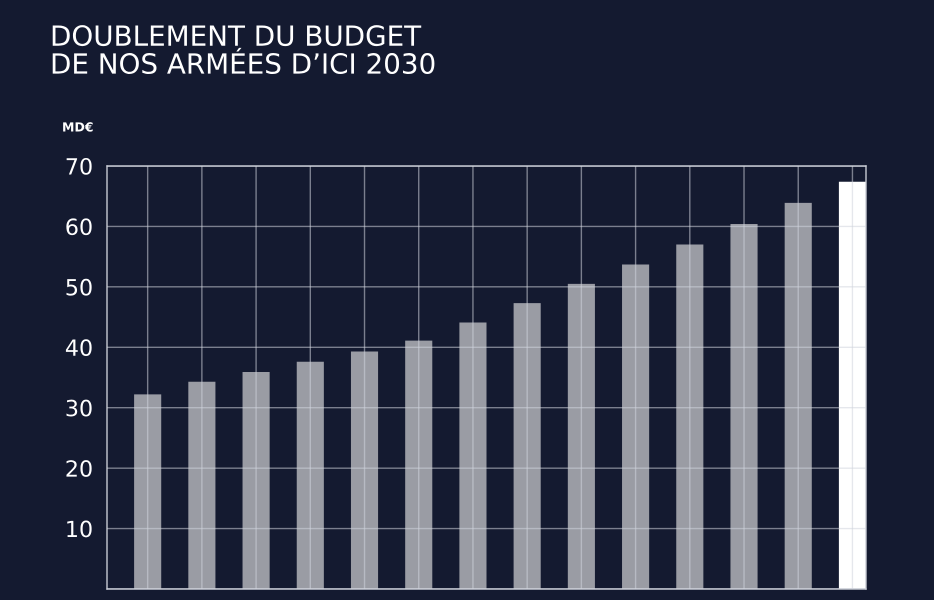  What do you see at coordinates (79, 529) in the screenshot?
I see `y-tick-label: 10` at bounding box center [79, 529].